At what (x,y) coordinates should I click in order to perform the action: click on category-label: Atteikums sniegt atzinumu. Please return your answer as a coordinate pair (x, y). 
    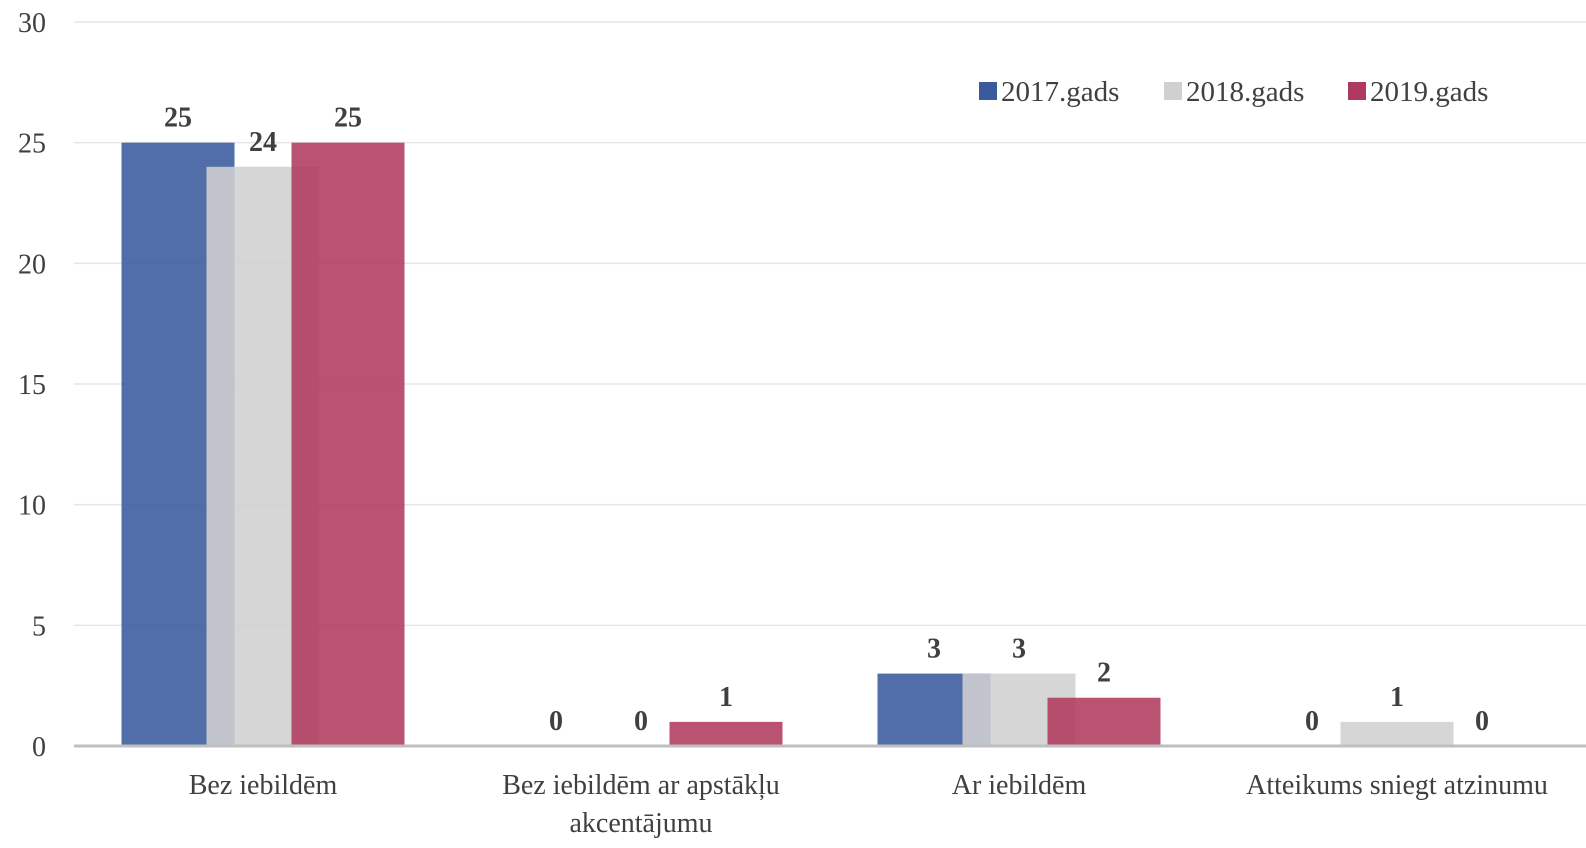
    Looking at the image, I should click on (1397, 785).